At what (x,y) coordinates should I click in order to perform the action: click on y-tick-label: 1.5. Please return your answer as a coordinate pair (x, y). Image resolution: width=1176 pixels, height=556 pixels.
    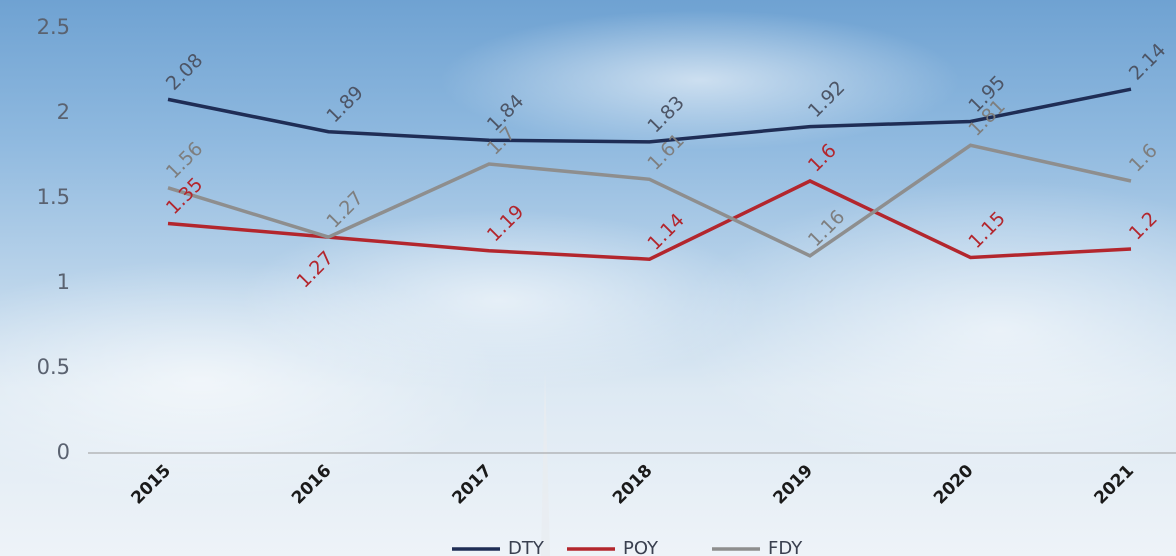
    Looking at the image, I should click on (53, 197).